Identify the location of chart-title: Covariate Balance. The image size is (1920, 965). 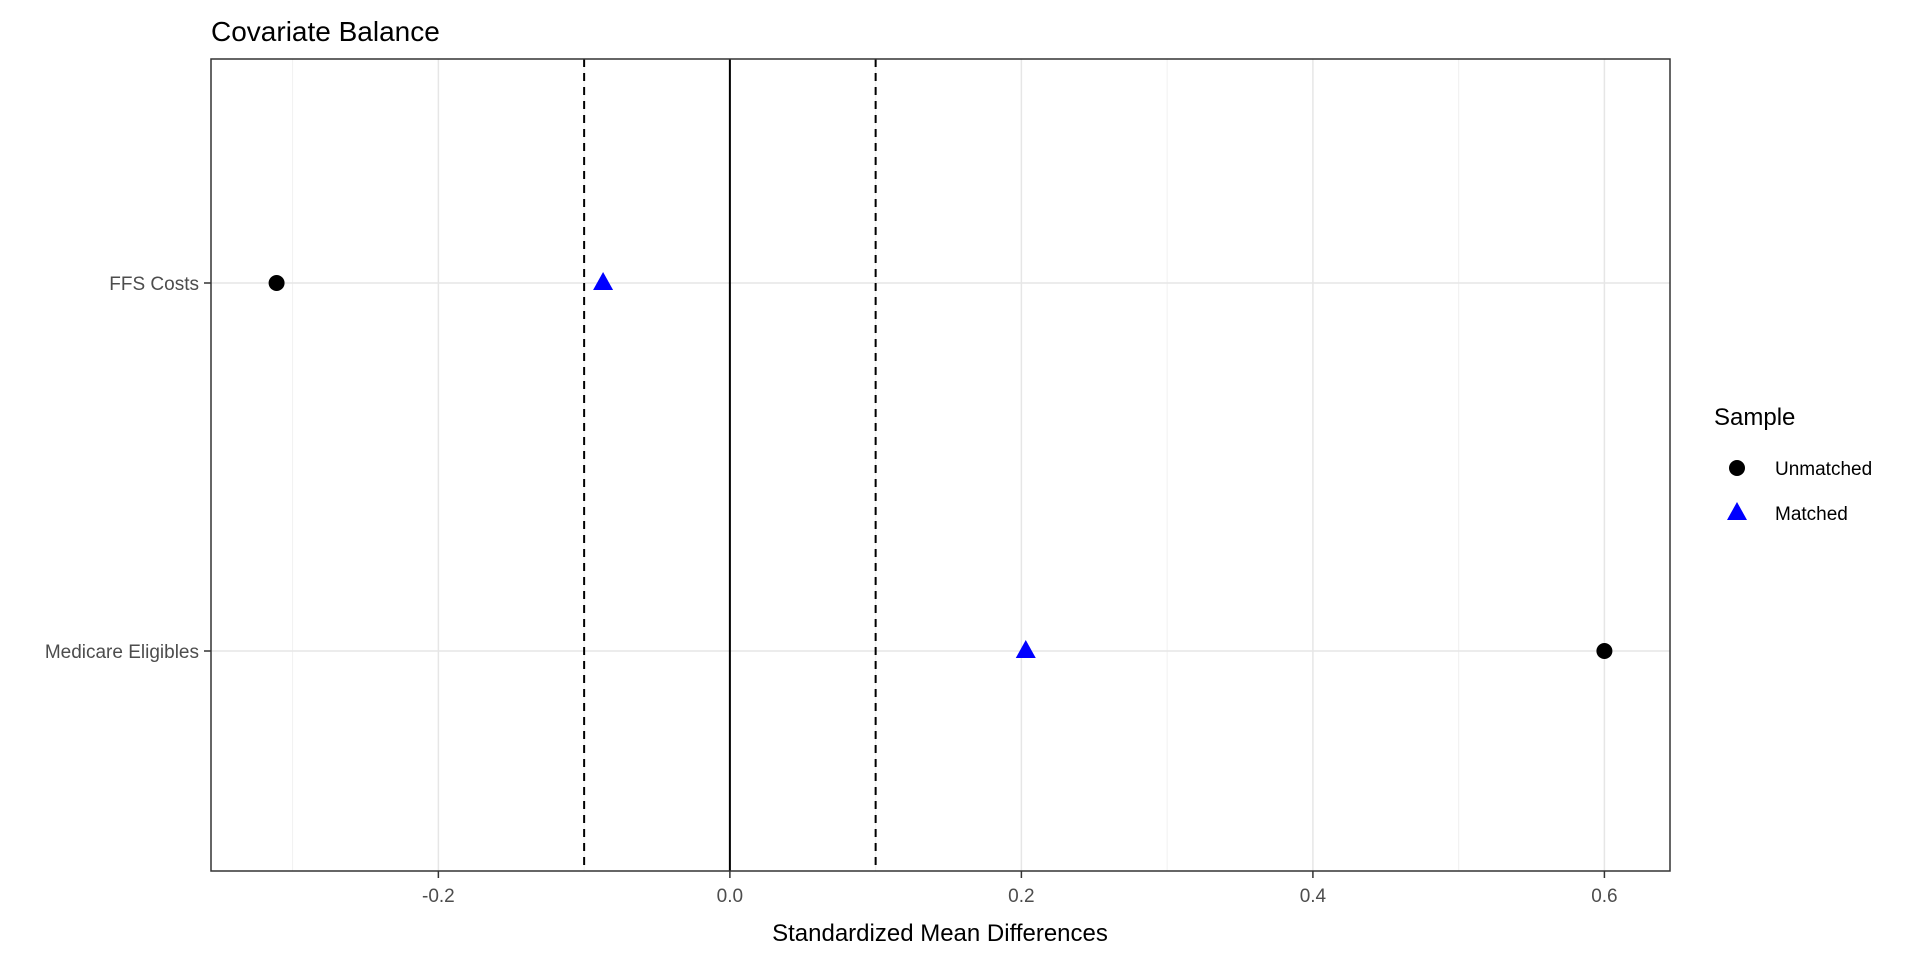
(325, 31).